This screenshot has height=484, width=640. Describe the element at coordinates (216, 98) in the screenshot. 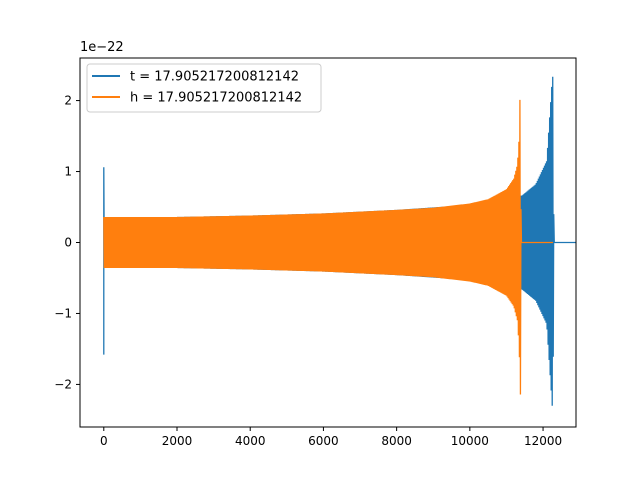

I see `legend-entry-label: h = 17.905217200812142` at that location.